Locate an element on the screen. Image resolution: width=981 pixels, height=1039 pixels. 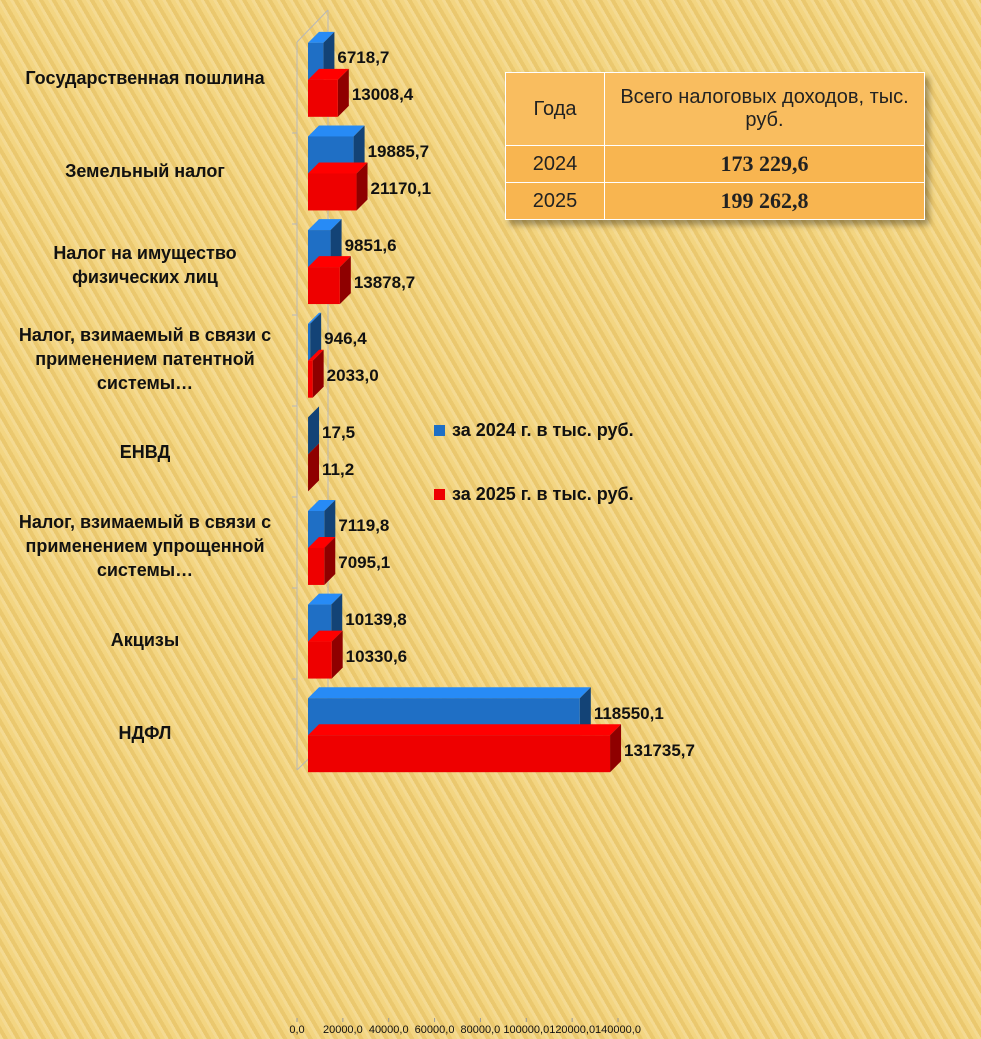
table-row: 2024 173 229,6 is located at coordinates (715, 164).